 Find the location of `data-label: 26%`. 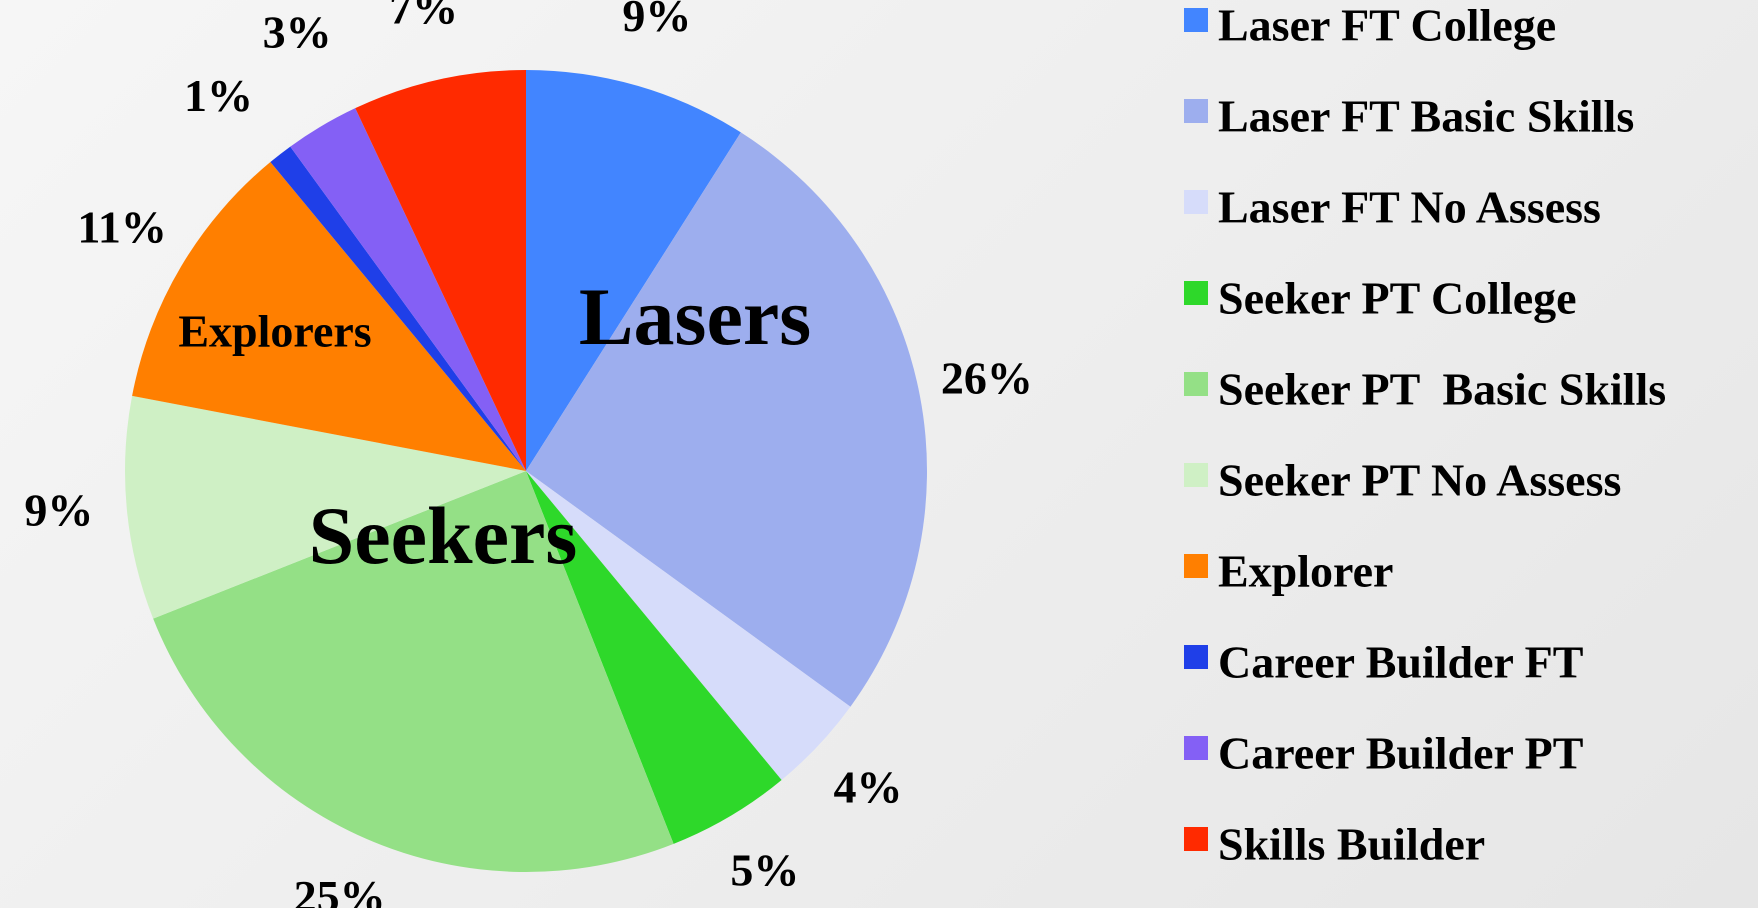

data-label: 26% is located at coordinates (987, 378).